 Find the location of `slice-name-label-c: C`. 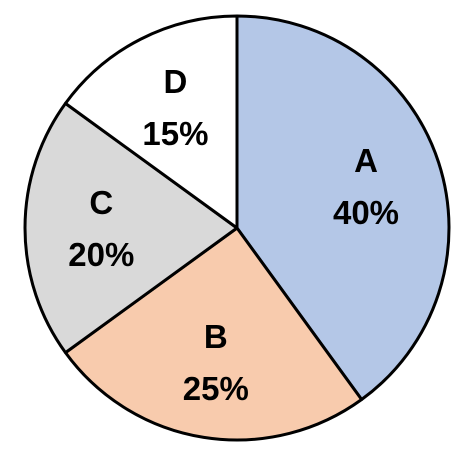

slice-name-label-c: C is located at coordinates (101, 202).